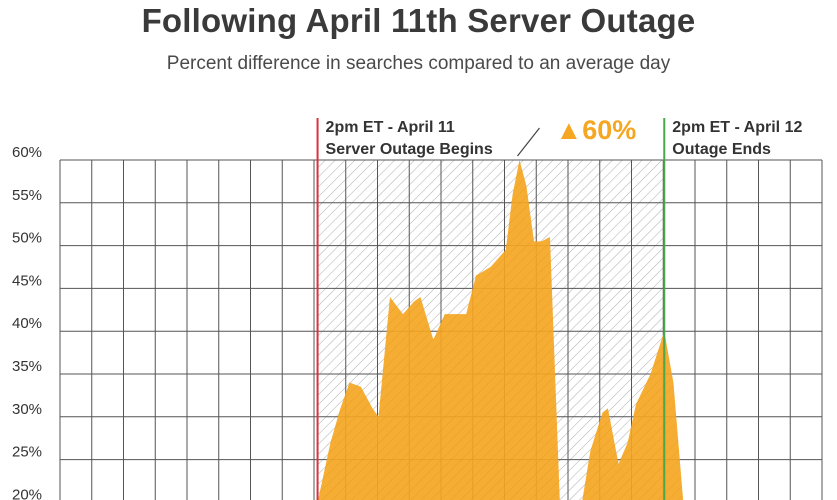 The width and height of the screenshot is (837, 500). Describe the element at coordinates (721, 149) in the screenshot. I see `outage-end-label: Outage Ends` at that location.